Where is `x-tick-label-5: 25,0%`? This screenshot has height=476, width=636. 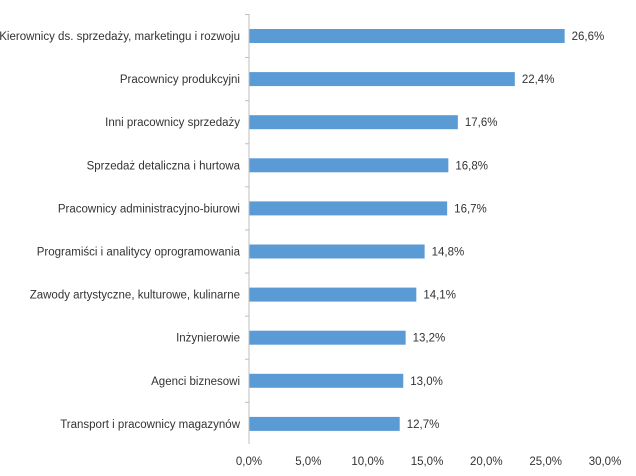 x-tick-label-5: 25,0% is located at coordinates (545, 462).